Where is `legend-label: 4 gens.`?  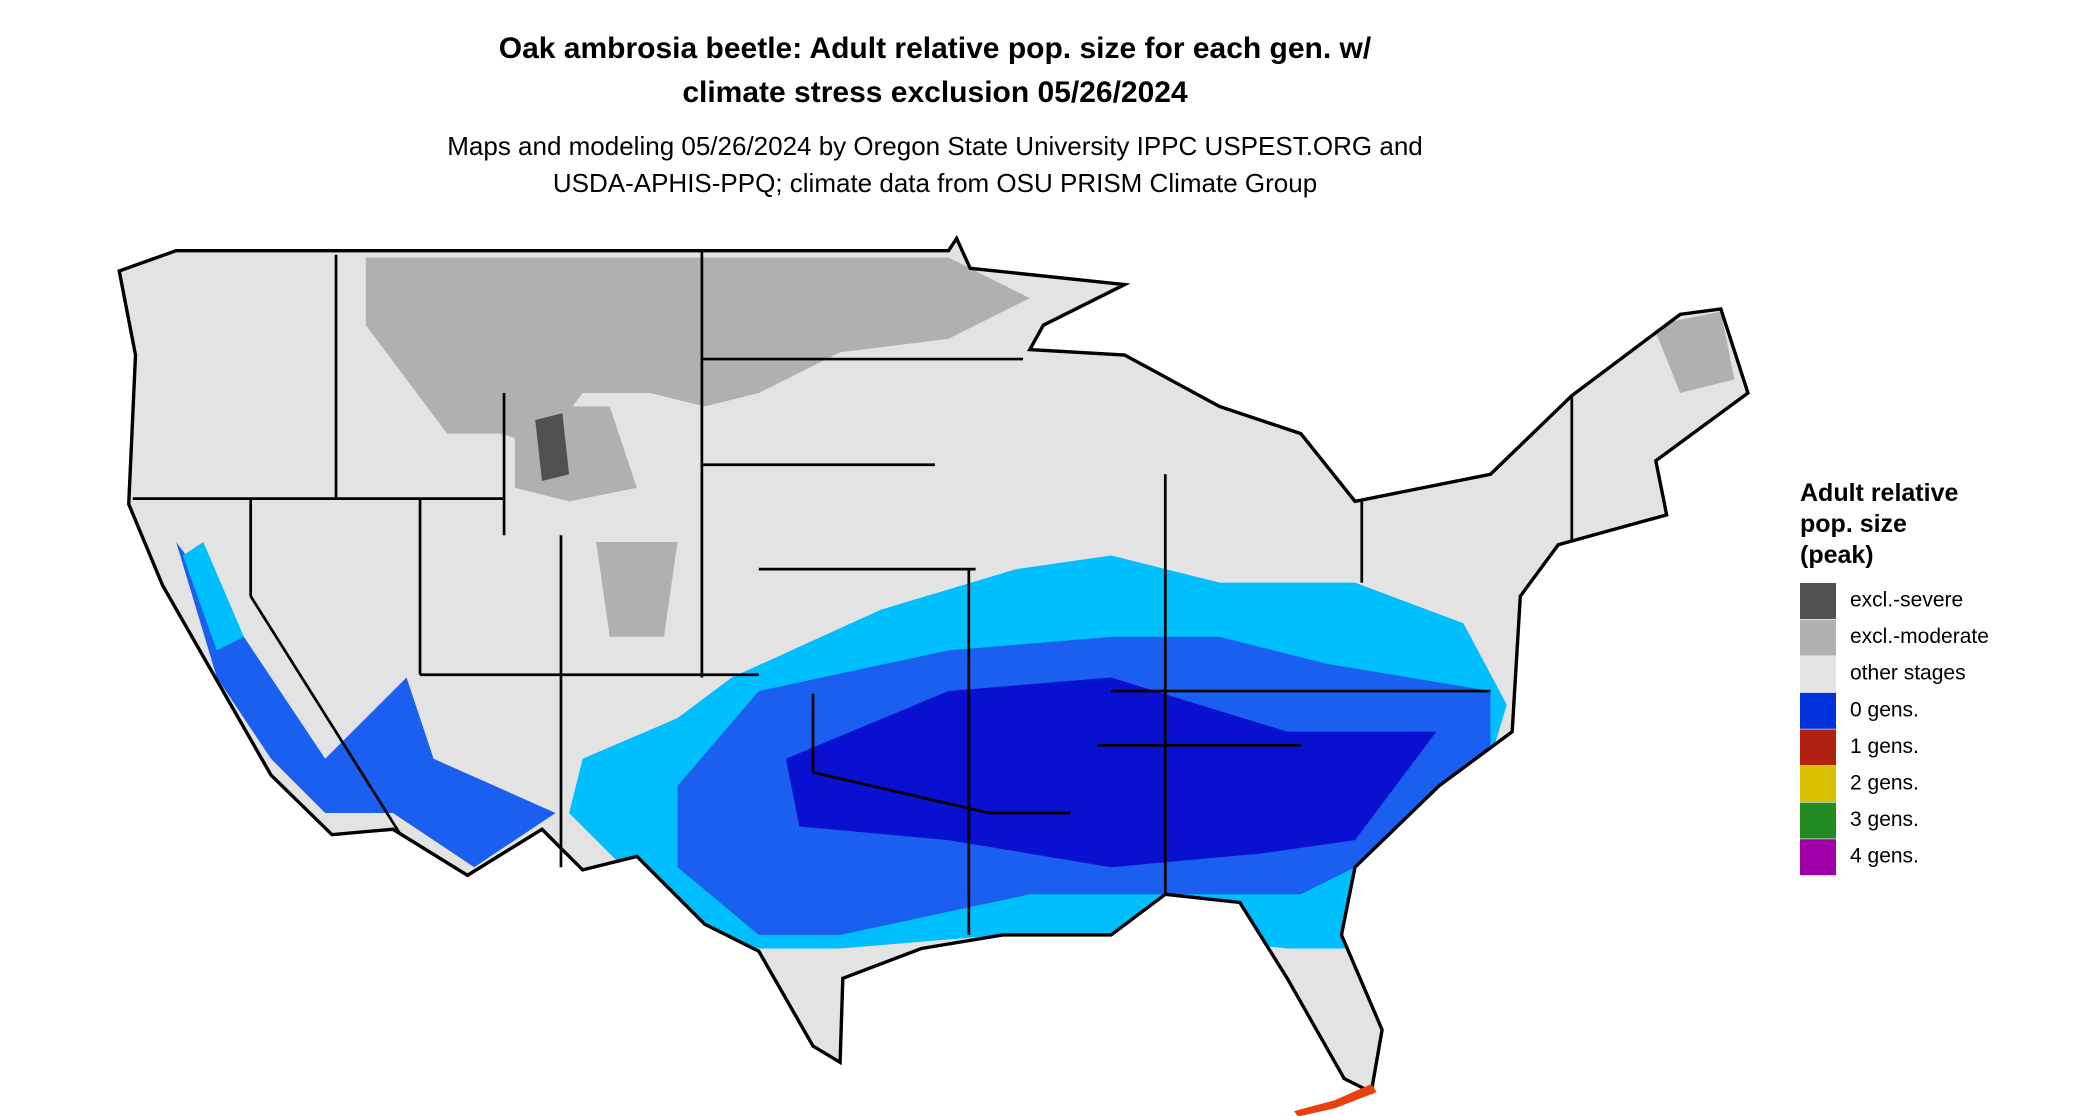 legend-label: 4 gens. is located at coordinates (1884, 856).